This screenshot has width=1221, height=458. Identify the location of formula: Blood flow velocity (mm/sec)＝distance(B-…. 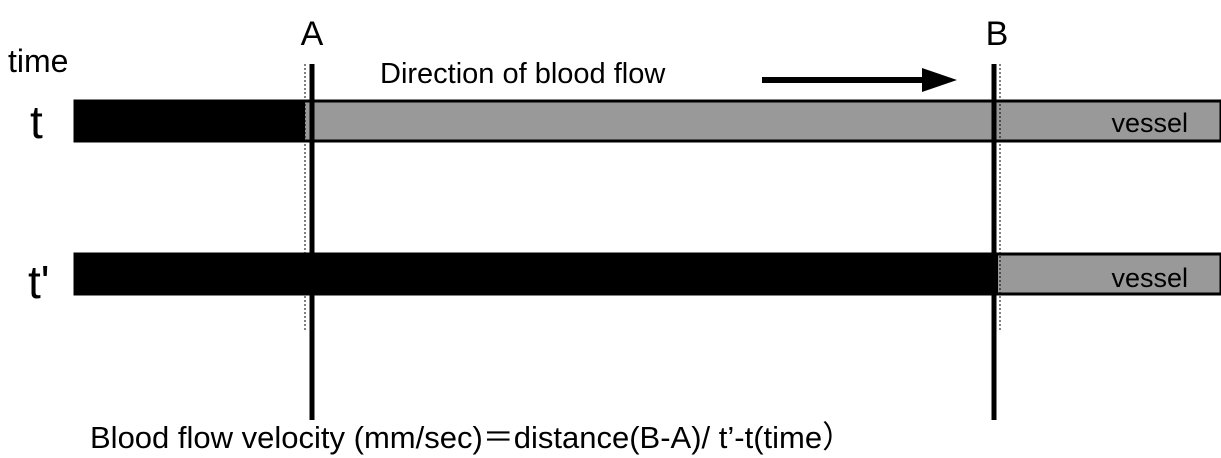
(471, 437).